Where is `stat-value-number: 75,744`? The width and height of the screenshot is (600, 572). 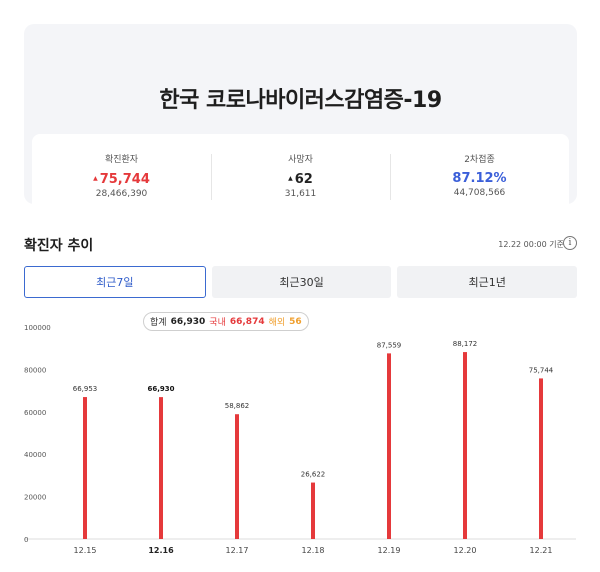 stat-value-number: 75,744 is located at coordinates (124, 179).